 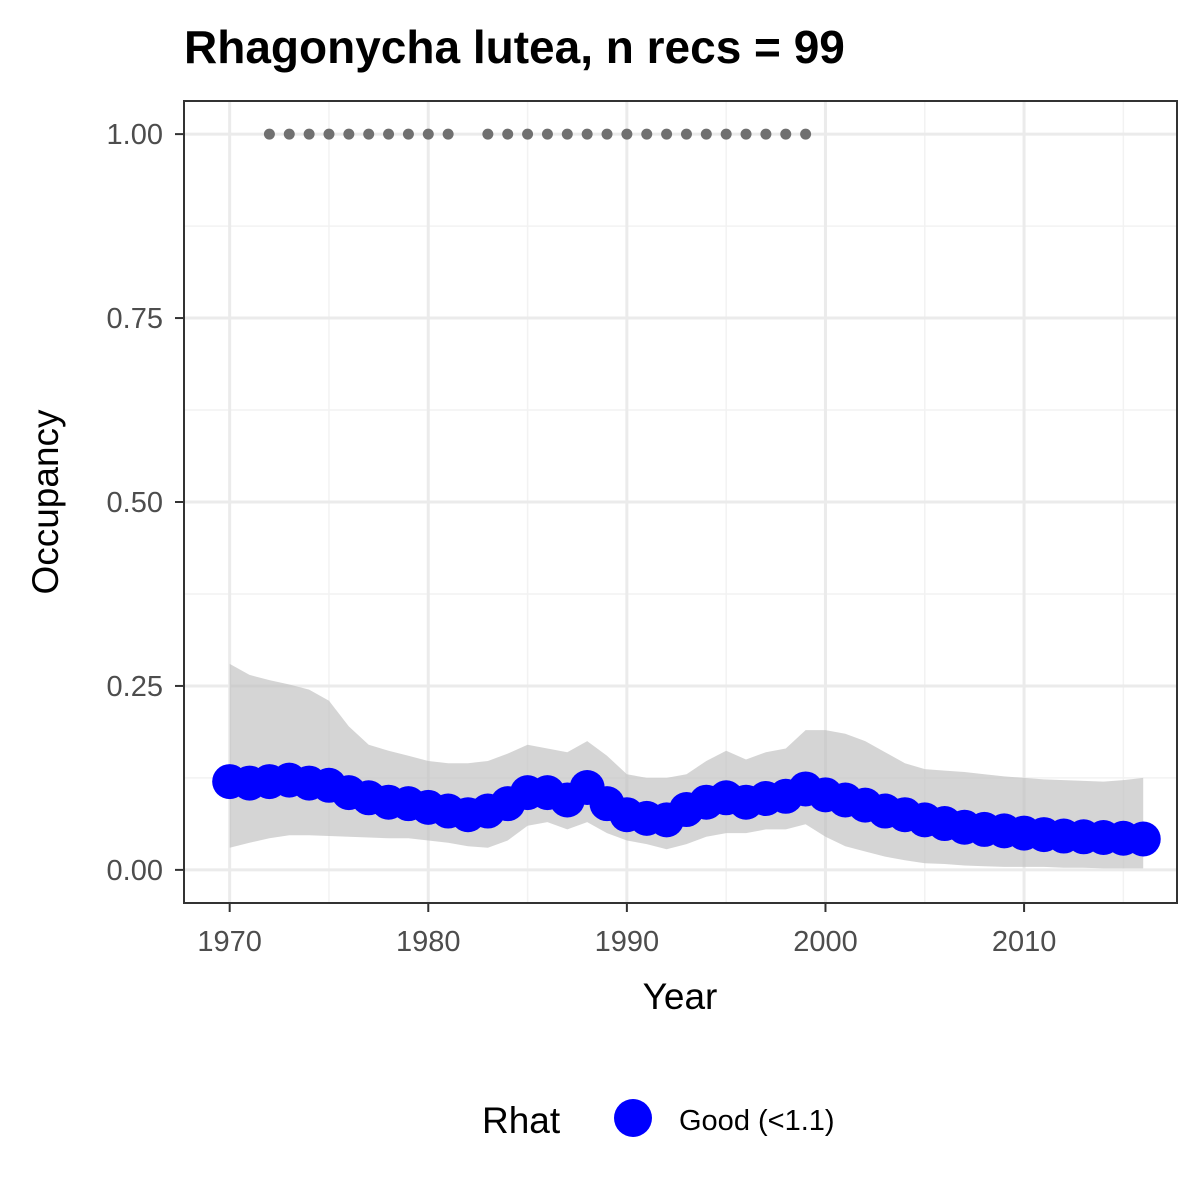 What do you see at coordinates (1024, 942) in the screenshot?
I see `x-tick-label: 2010` at bounding box center [1024, 942].